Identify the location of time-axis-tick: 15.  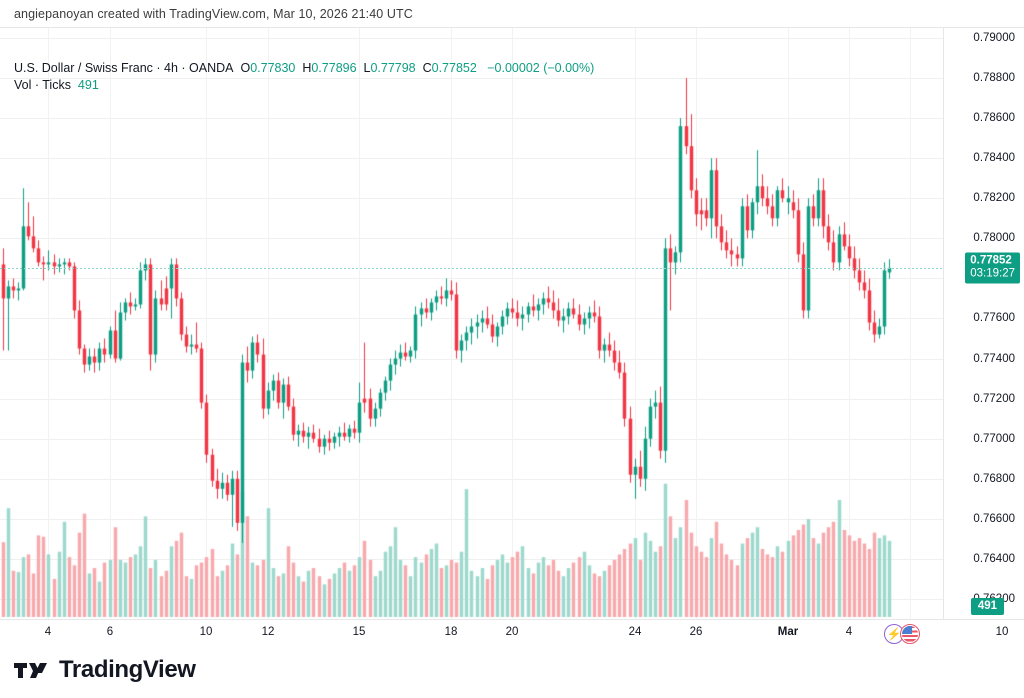
(359, 632).